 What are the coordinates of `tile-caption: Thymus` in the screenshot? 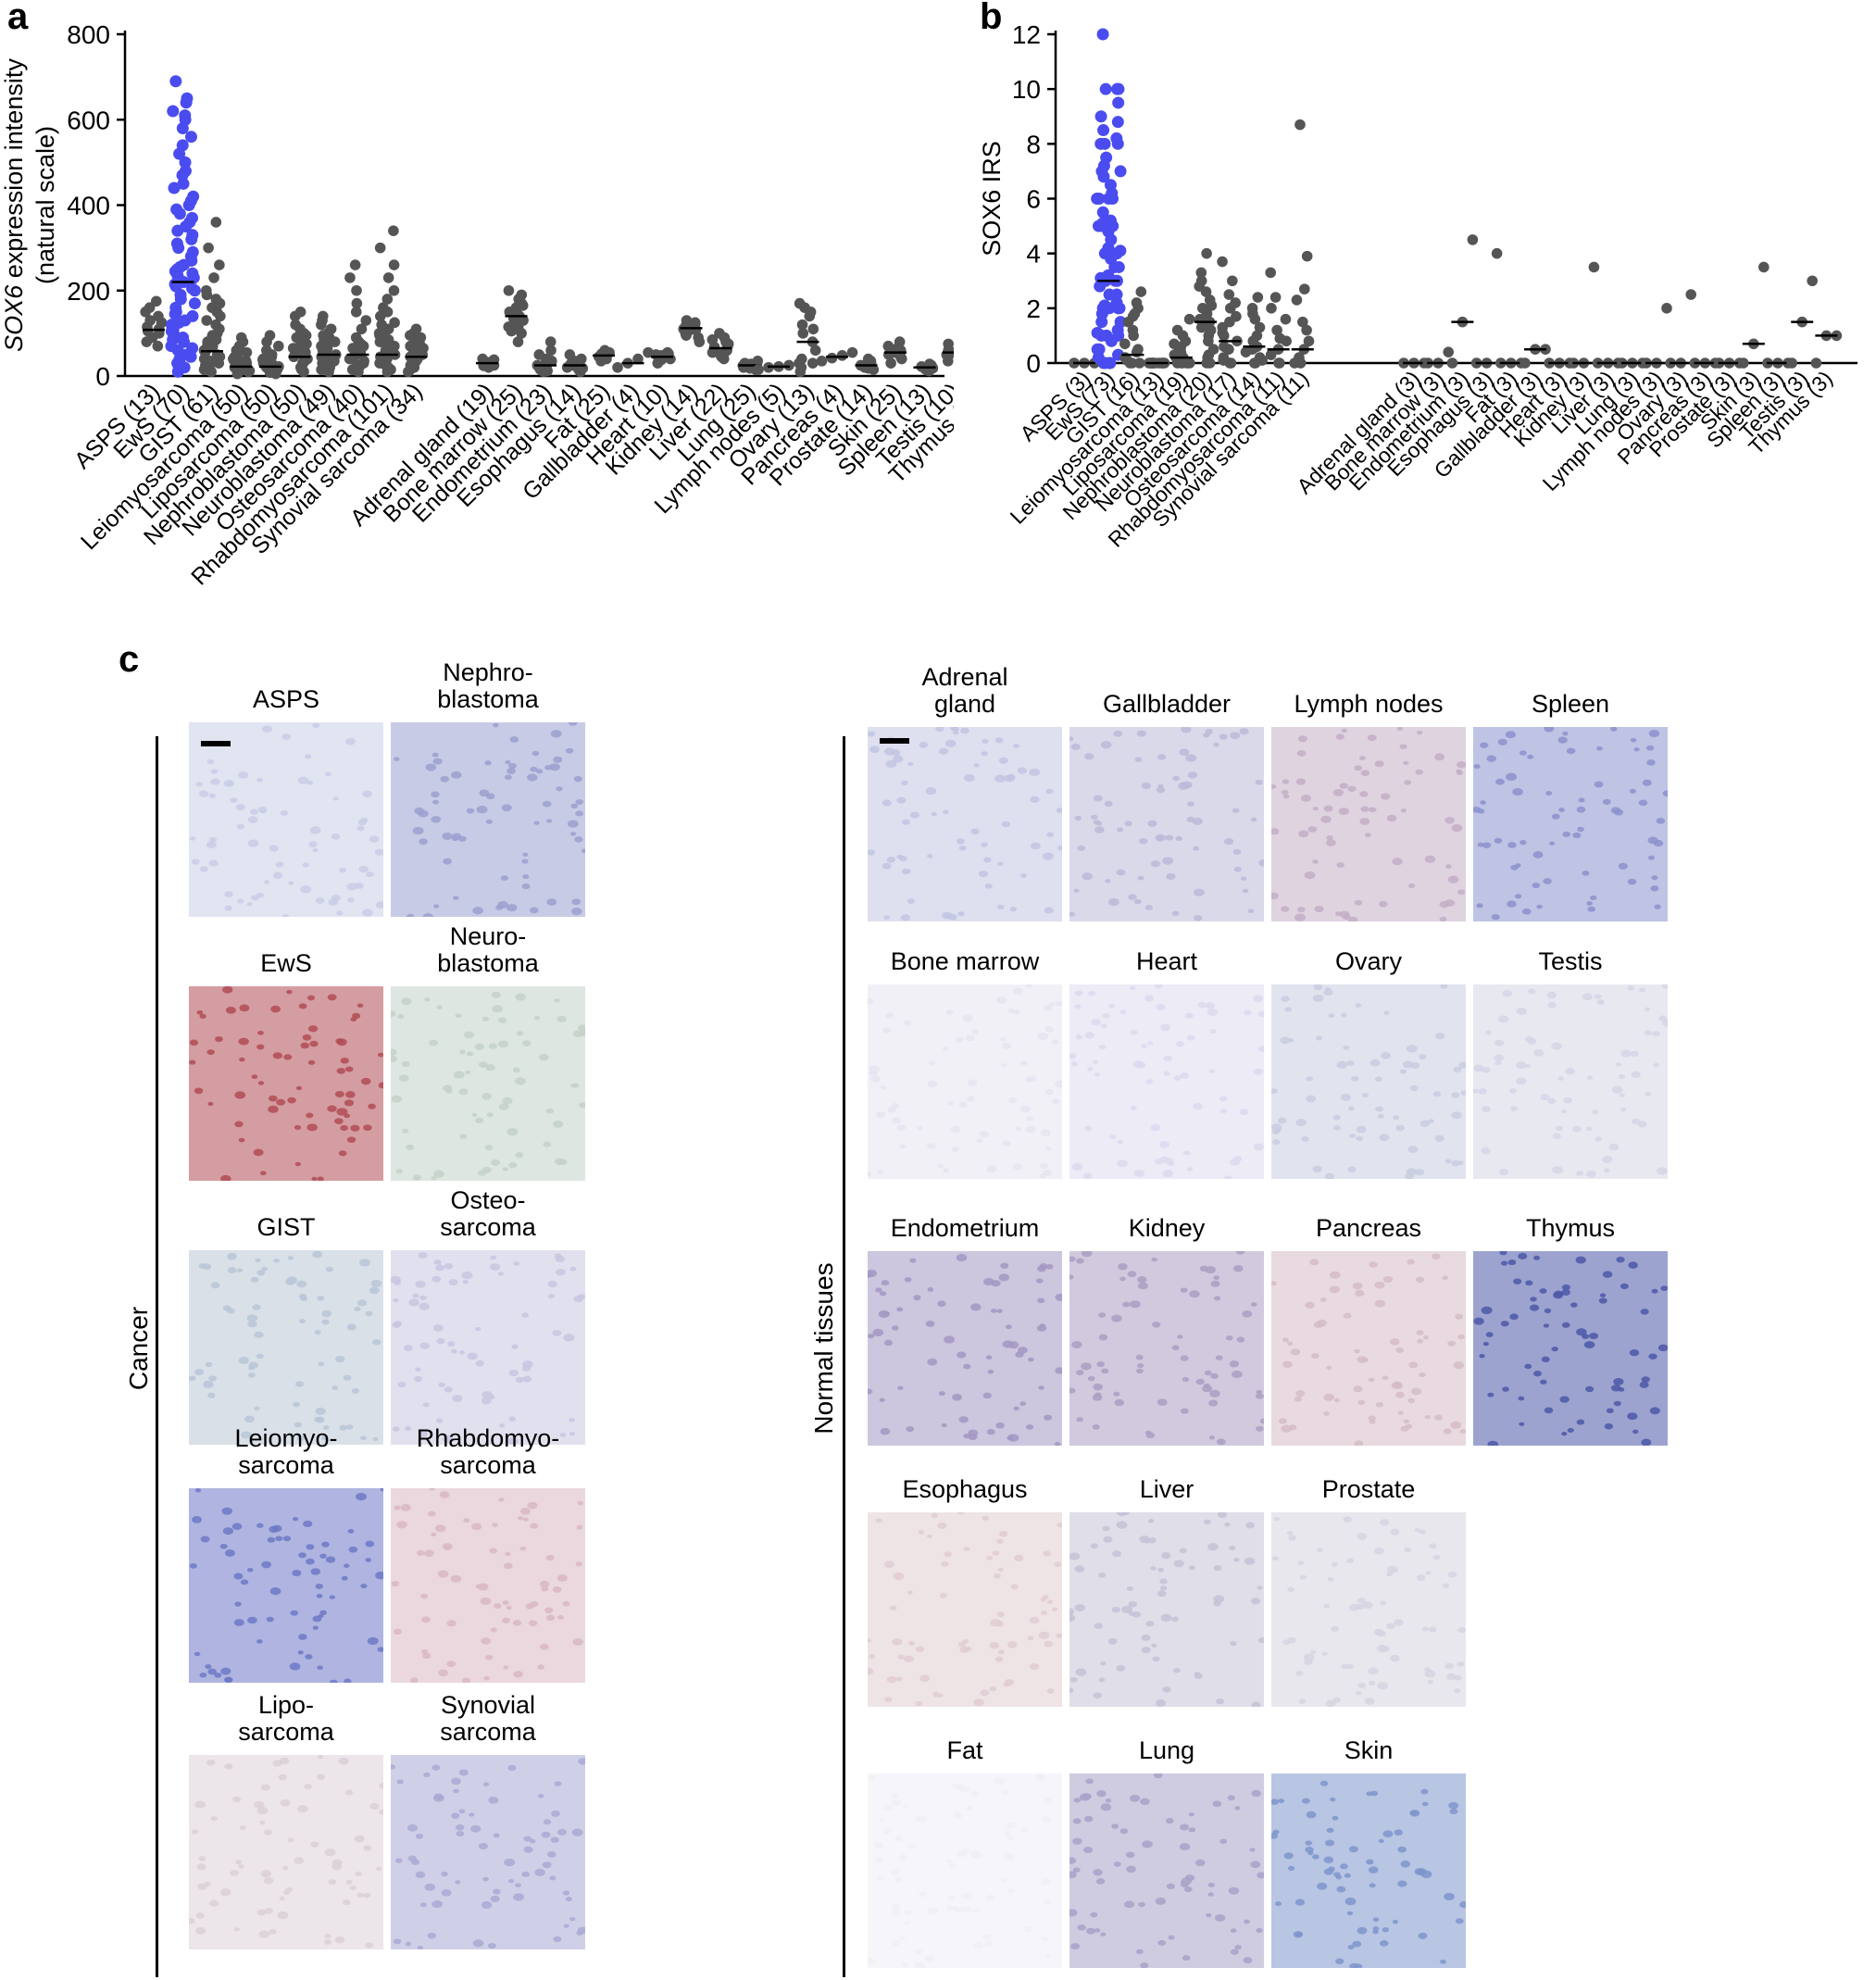 It's located at (1570, 1228).